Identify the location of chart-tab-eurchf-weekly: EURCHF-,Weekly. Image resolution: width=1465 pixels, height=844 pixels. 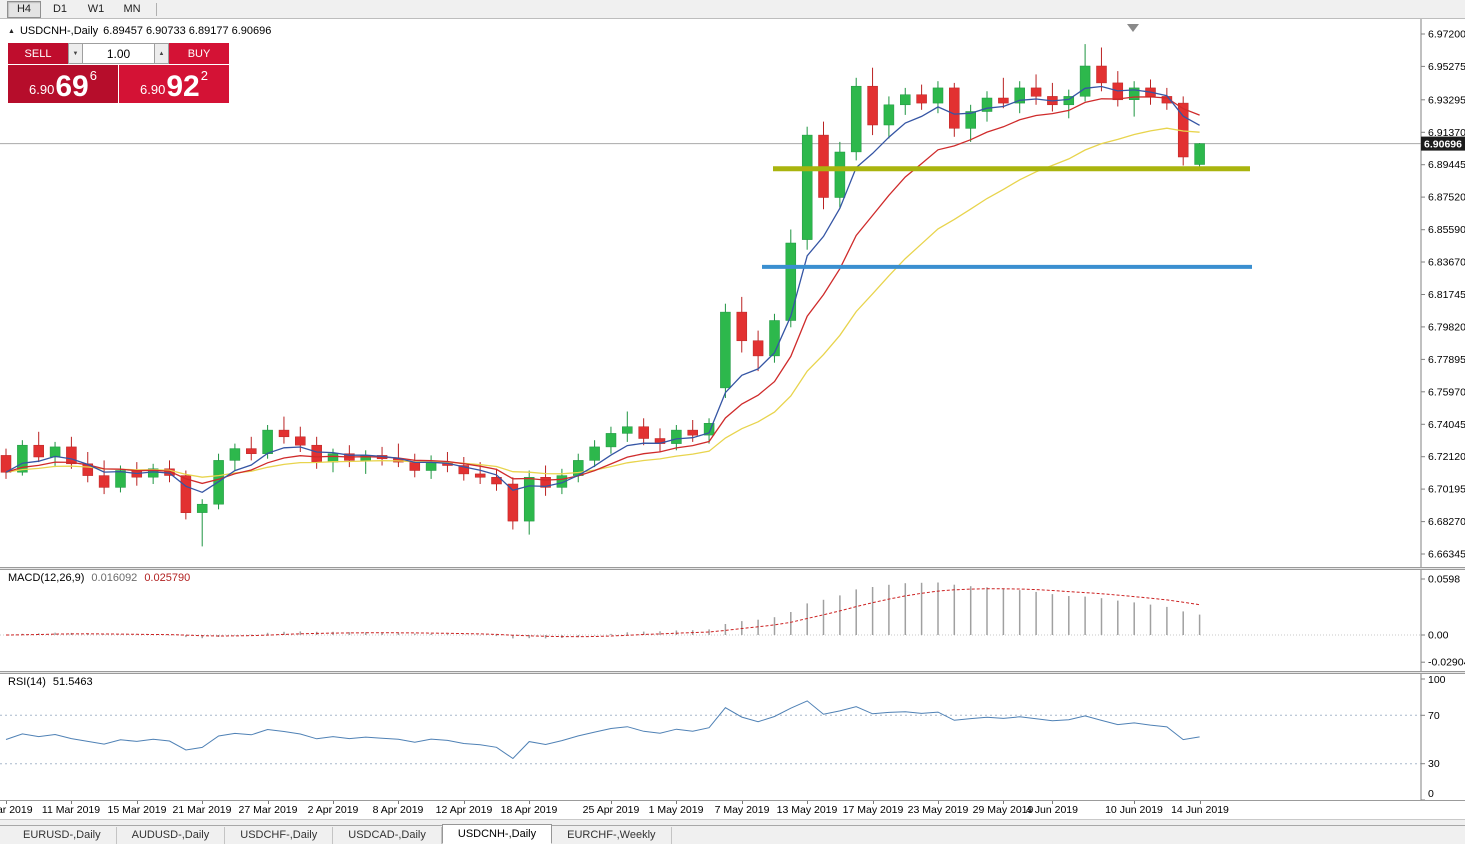
(612, 835).